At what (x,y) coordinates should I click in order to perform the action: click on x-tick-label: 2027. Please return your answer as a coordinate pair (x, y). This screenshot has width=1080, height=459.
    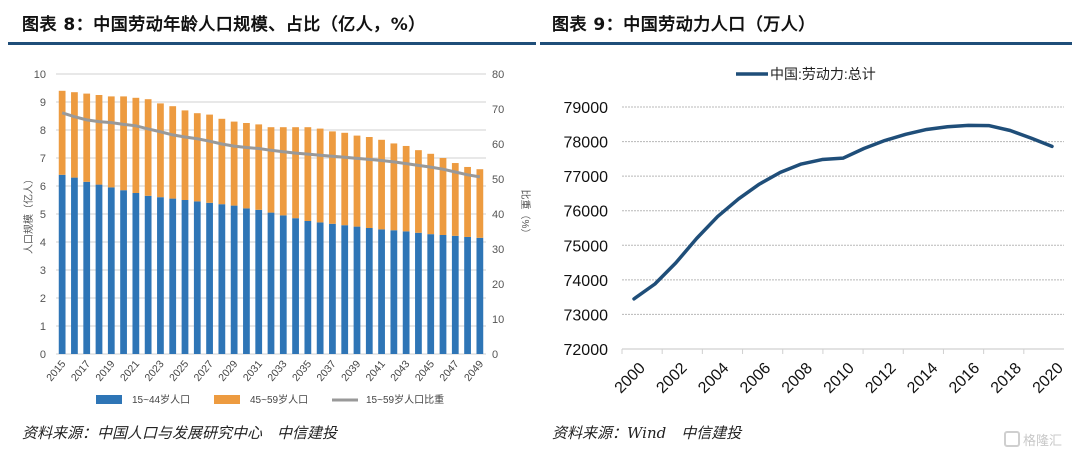
    Looking at the image, I should click on (204, 371).